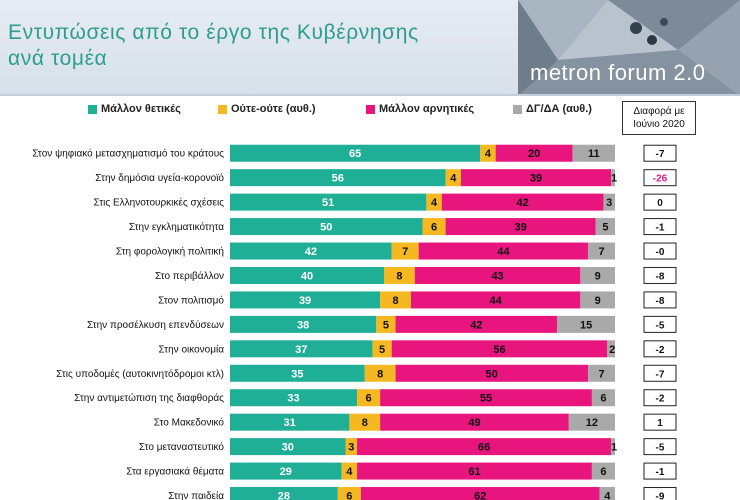 The height and width of the screenshot is (500, 740). I want to click on legend-swatch-dk, so click(517, 109).